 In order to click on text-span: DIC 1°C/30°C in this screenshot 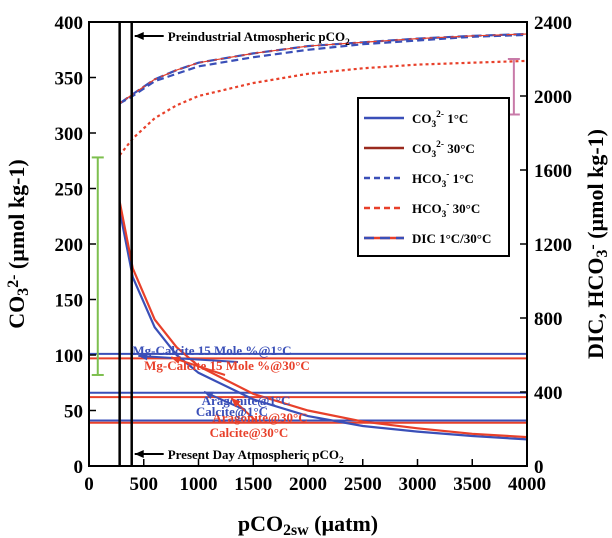, I will do `click(451, 238)`.